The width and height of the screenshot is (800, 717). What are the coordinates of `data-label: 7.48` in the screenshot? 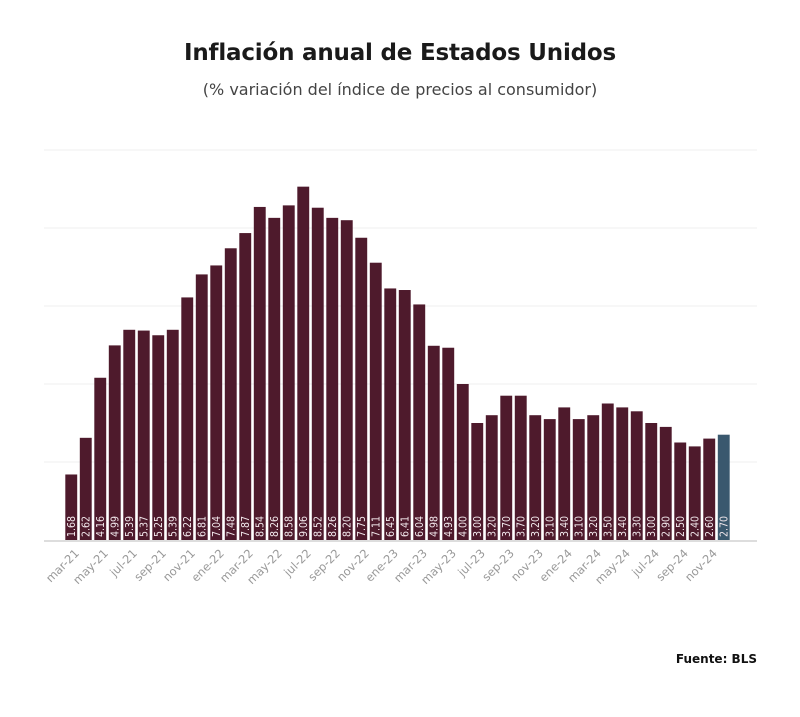 It's located at (232, 526).